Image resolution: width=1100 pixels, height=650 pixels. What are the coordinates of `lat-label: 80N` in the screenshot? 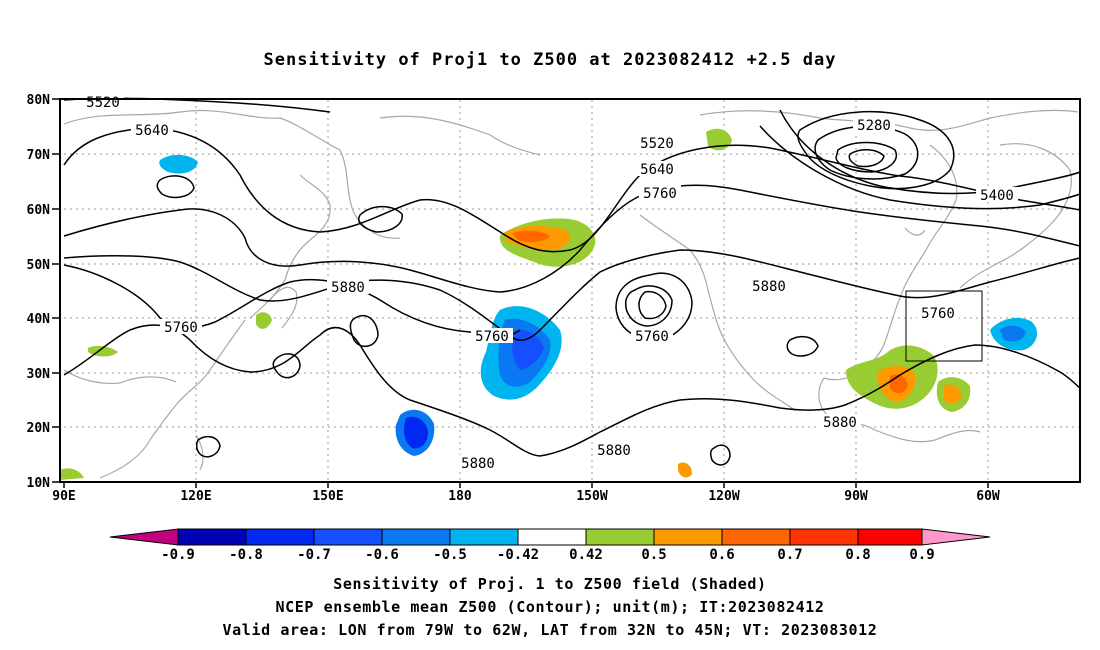 It's located at (39, 100).